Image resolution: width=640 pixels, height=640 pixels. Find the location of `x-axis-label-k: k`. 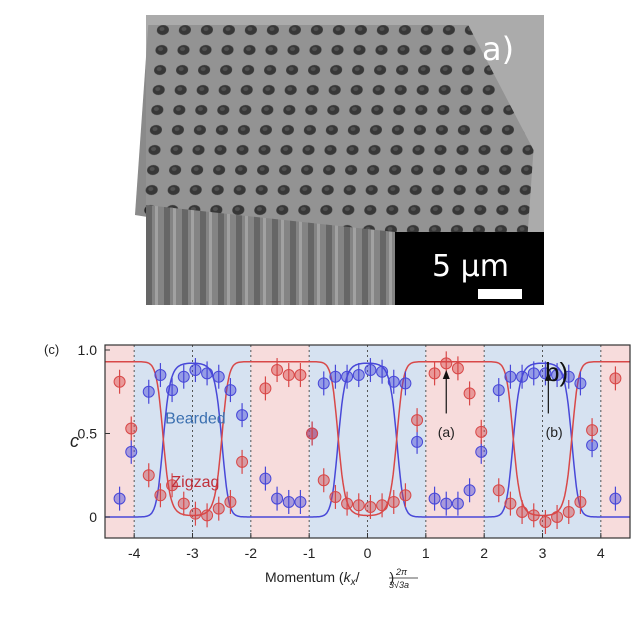

x-axis-label-k: k is located at coordinates (348, 577).